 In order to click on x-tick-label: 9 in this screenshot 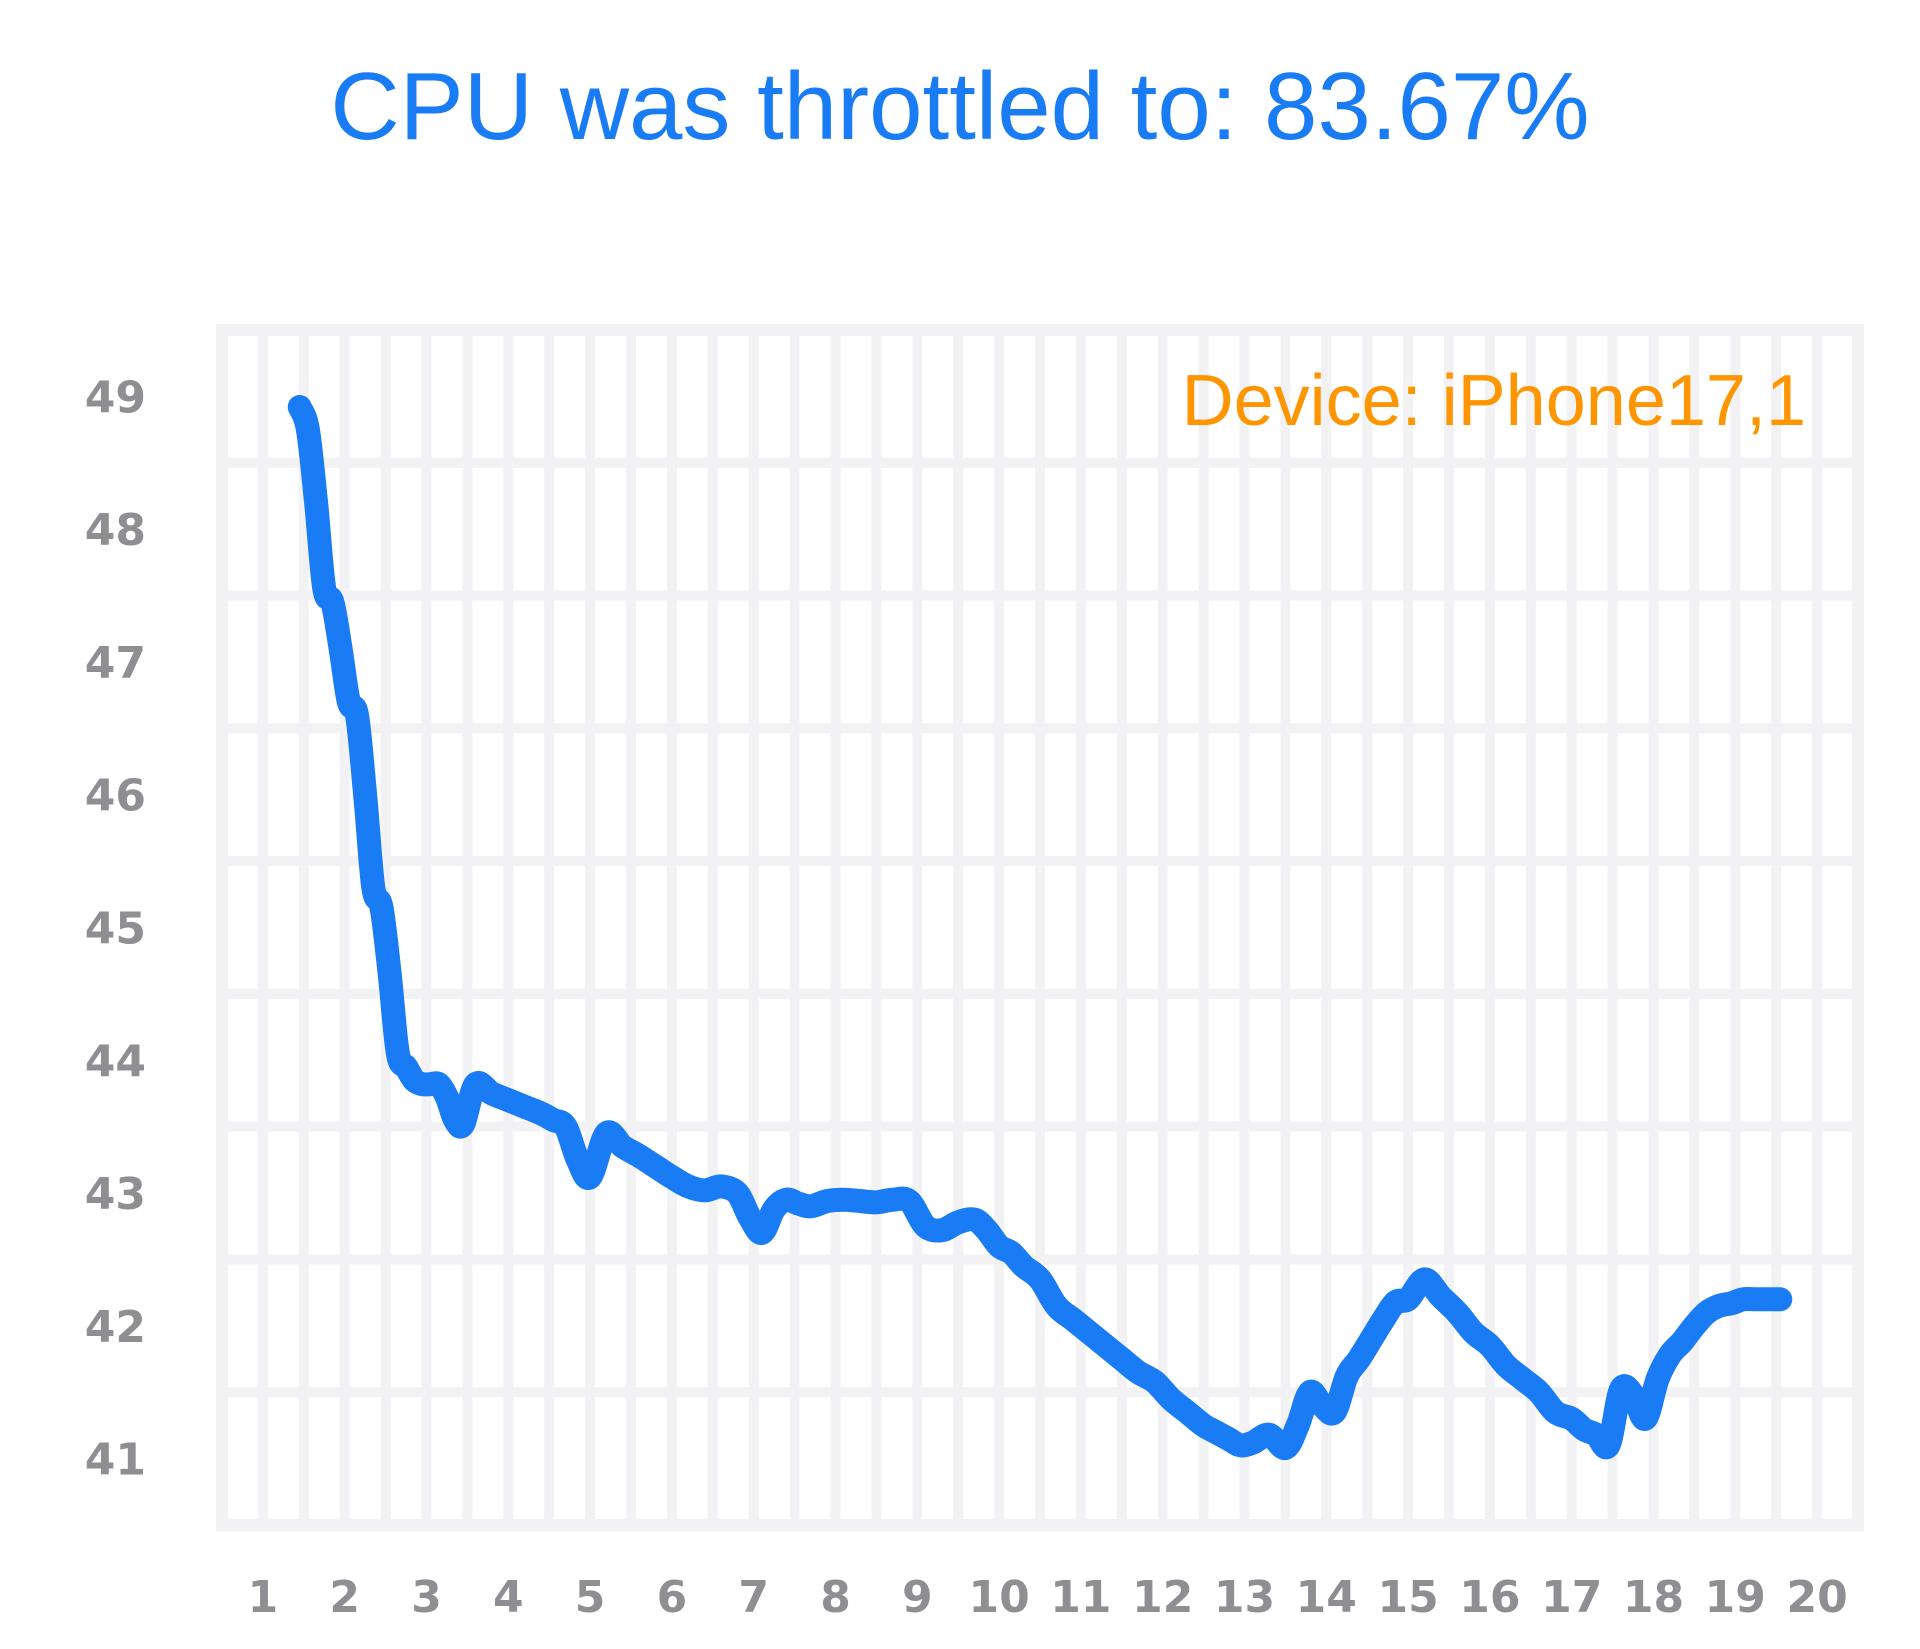, I will do `click(917, 1597)`.